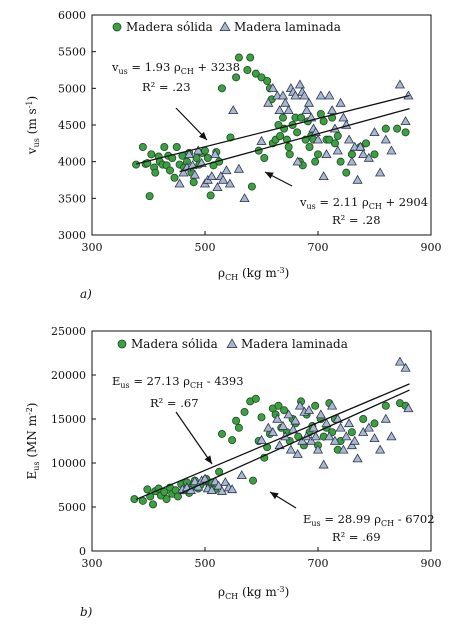  Describe the element at coordinates (72, 198) in the screenshot. I see `y-tick-label: 3500` at that location.